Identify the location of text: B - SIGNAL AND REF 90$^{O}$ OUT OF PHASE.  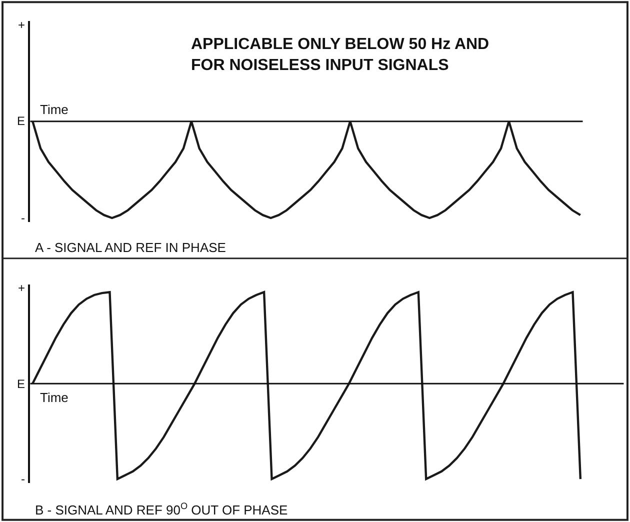
(161, 509).